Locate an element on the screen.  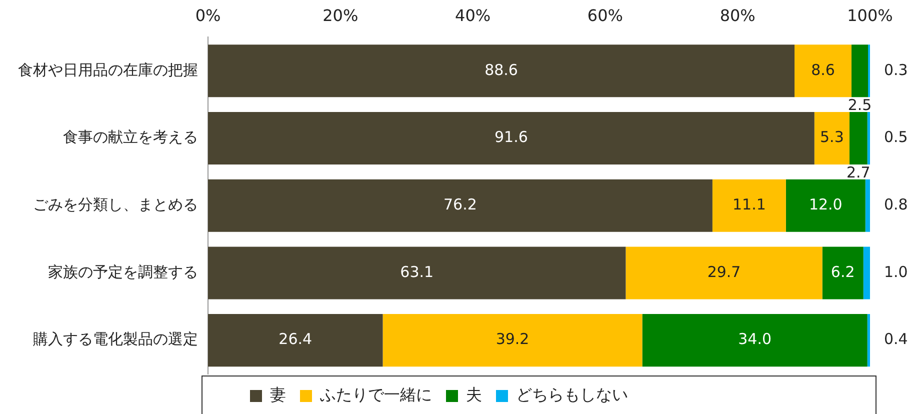
y-tick-label: ごみを分類し、まとめる is located at coordinates (115, 204).